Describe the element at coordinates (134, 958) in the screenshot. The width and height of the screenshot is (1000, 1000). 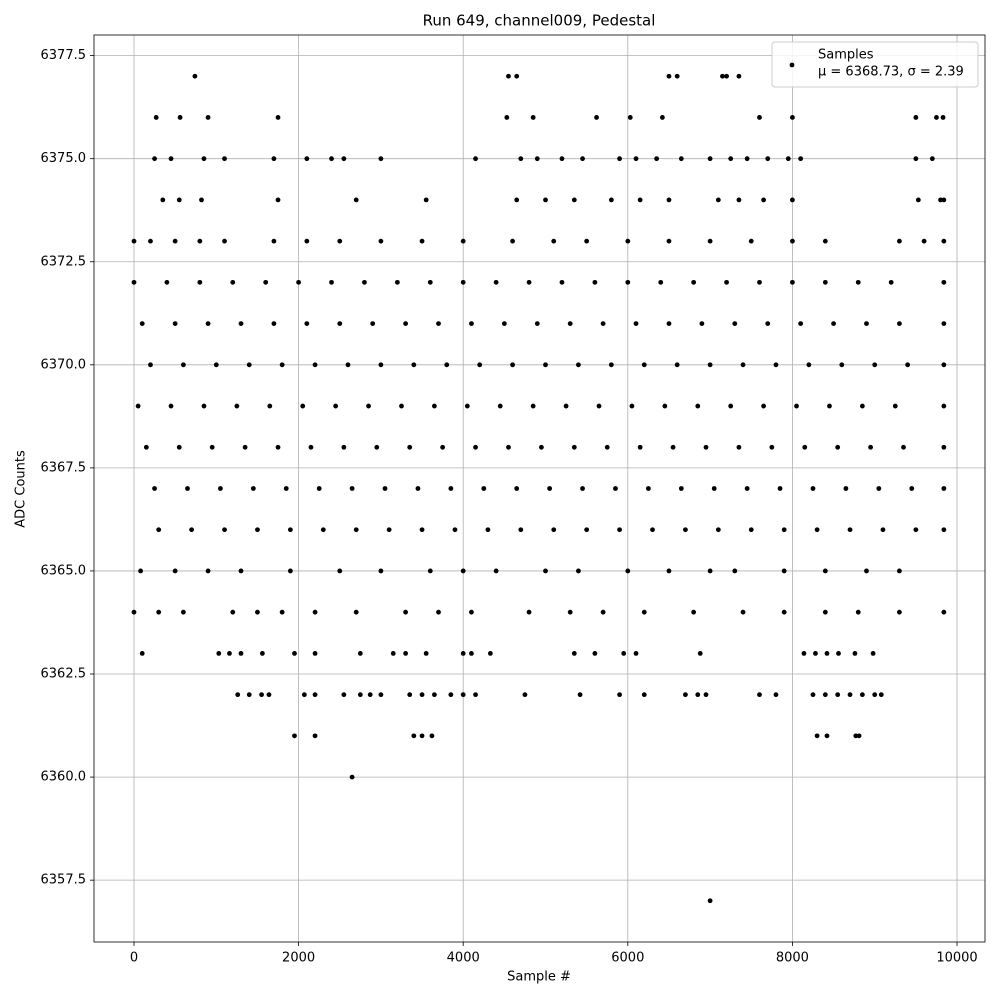
I see `x-tick-label: 0` at that location.